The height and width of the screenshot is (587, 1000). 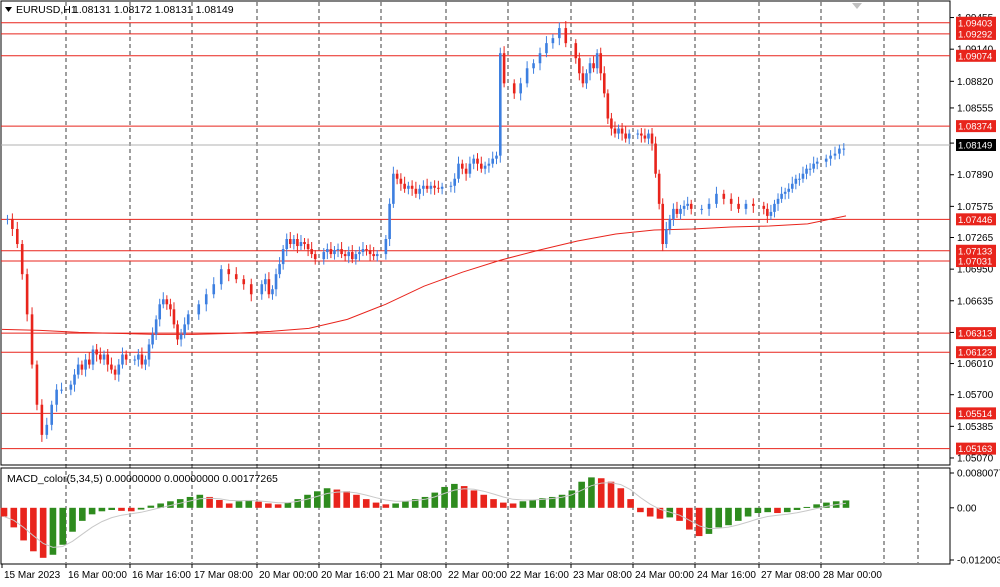 What do you see at coordinates (477, 575) in the screenshot?
I see `time-tick-label: 22 Mar 00:00` at bounding box center [477, 575].